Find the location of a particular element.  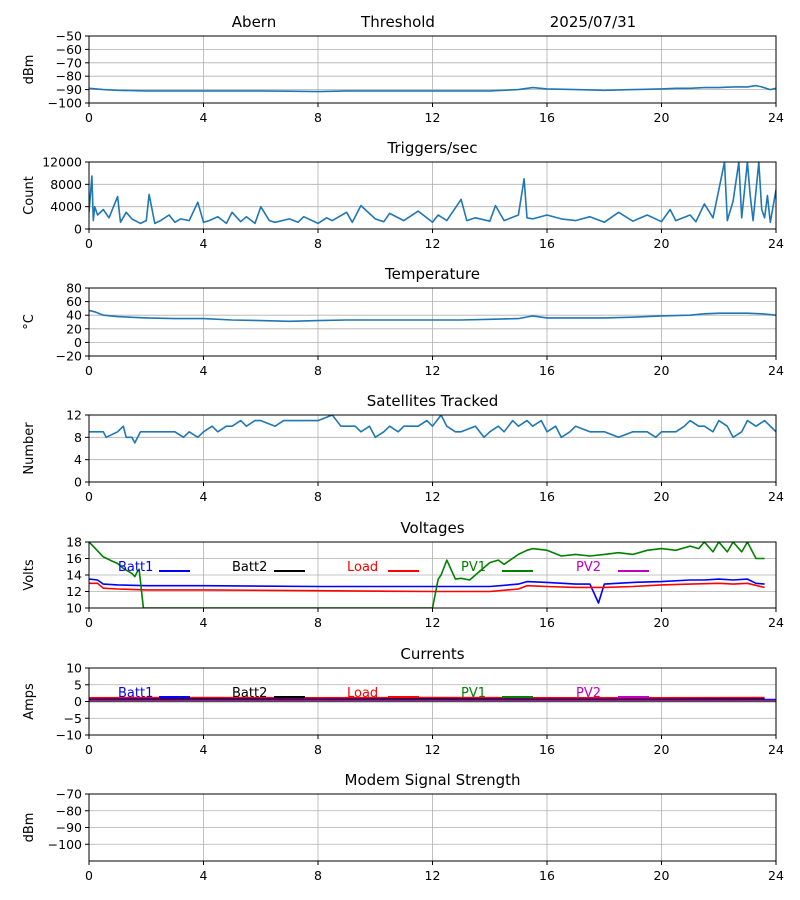

chart-title: Currents is located at coordinates (432, 654).